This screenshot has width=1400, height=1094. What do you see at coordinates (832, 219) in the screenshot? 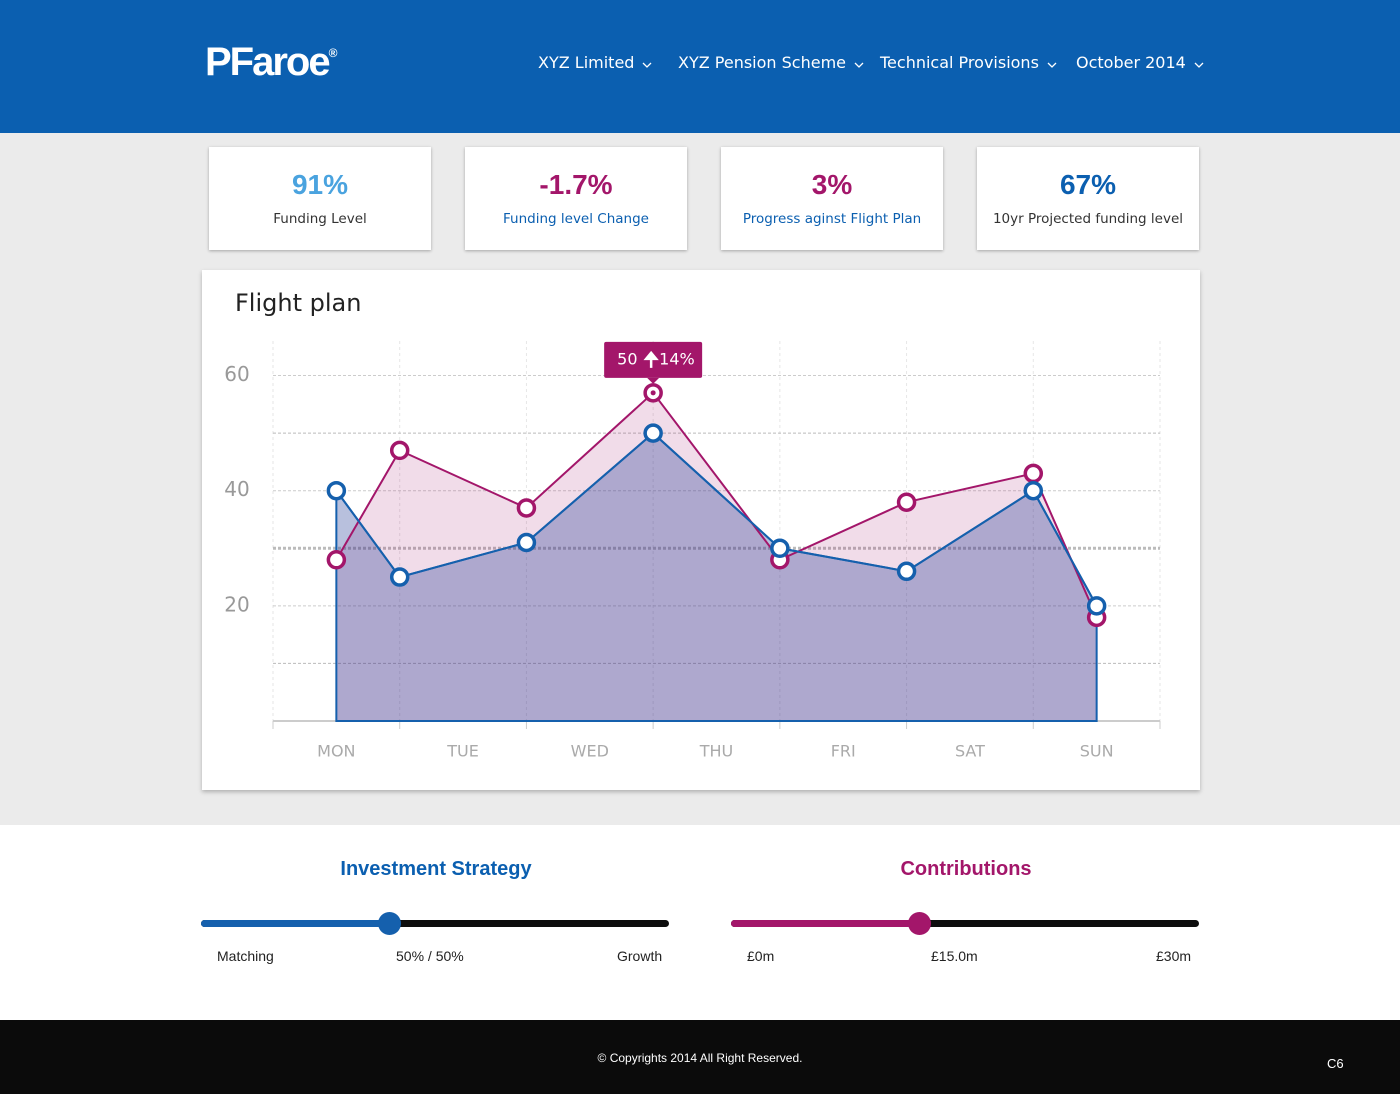
I see `kpi-label: Progress aginst Flight Plan` at bounding box center [832, 219].